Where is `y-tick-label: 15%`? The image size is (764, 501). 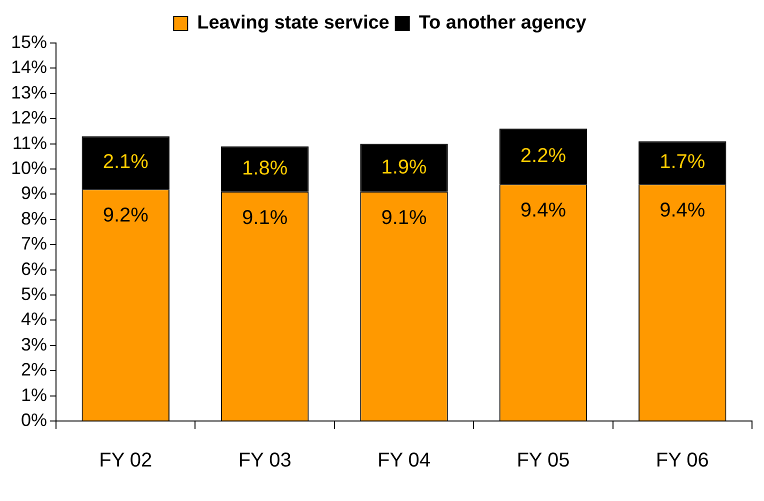 y-tick-label: 15% is located at coordinates (29, 42).